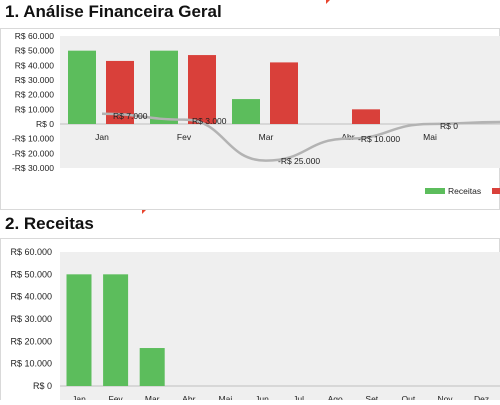 The image size is (500, 405). What do you see at coordinates (299, 161) in the screenshot?
I see `data-label-saldo: -R$ 25.000` at bounding box center [299, 161].